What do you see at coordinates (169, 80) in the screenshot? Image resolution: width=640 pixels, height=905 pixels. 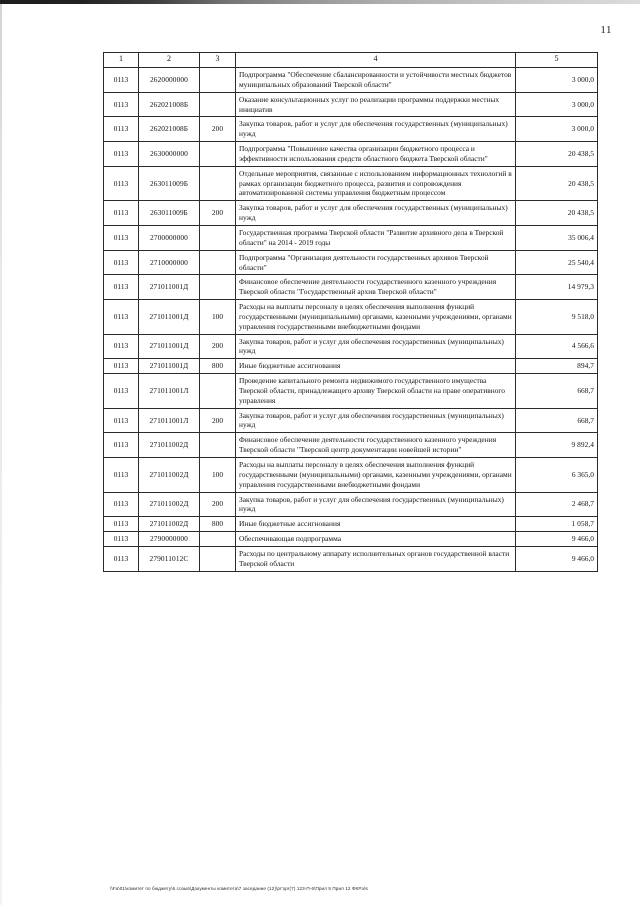 I see `cell-code: 2620000000` at bounding box center [169, 80].